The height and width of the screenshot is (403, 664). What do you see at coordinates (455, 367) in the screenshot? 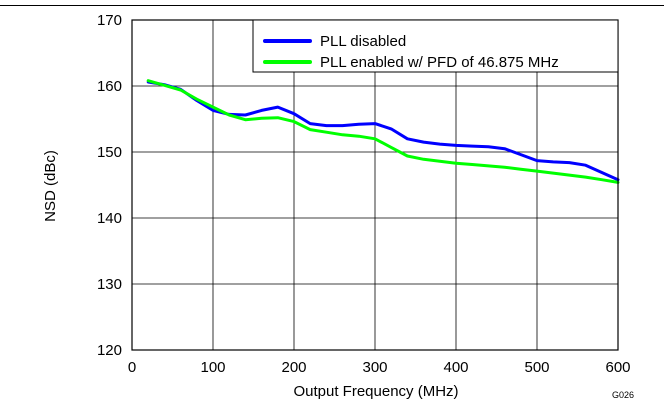
I see `x-tick-label: 400` at bounding box center [455, 367].